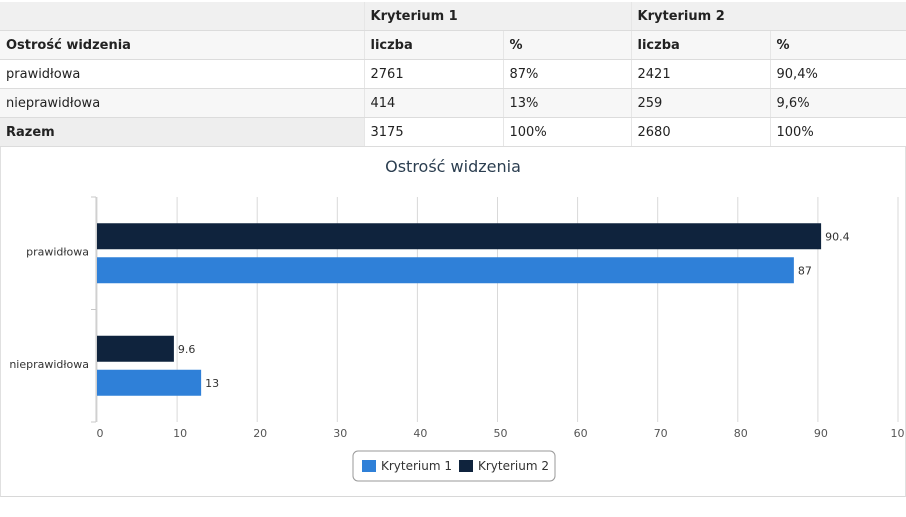 This screenshot has width=906, height=517. Describe the element at coordinates (741, 433) in the screenshot. I see `x-tick-label: 80` at that location.